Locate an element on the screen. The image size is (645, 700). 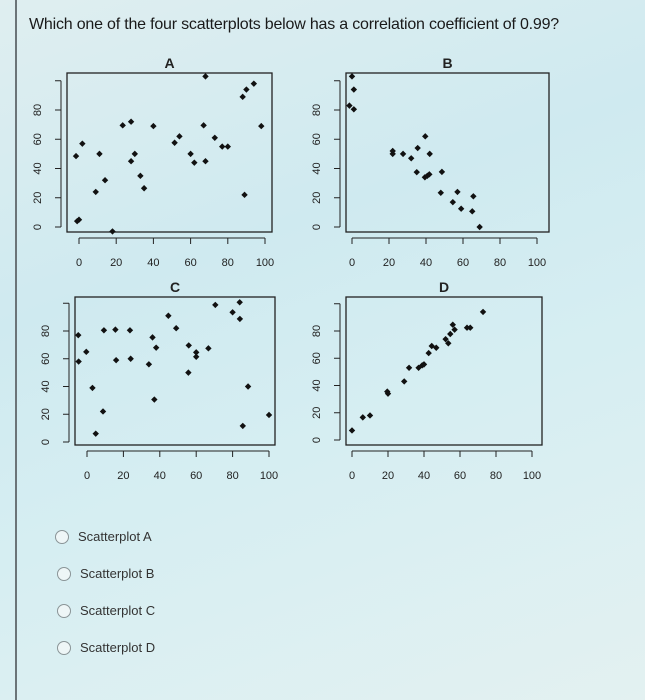
option-scatterplot-a: Scatterplot A is located at coordinates (103, 536).